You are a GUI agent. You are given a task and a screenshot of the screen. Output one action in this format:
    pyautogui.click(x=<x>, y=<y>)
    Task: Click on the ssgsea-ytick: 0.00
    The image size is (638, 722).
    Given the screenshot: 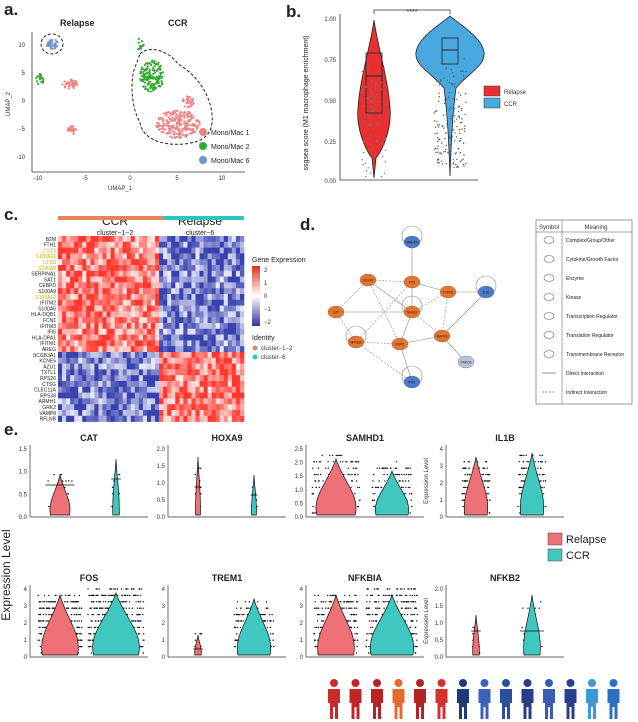 What is the action you would take?
    pyautogui.click(x=330, y=182)
    